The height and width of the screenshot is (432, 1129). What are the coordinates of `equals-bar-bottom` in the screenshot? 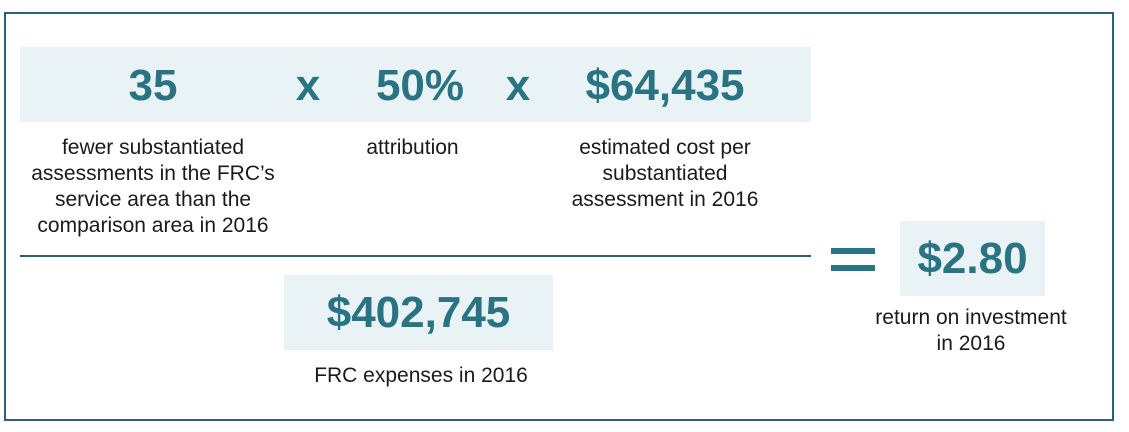 It's located at (853, 268).